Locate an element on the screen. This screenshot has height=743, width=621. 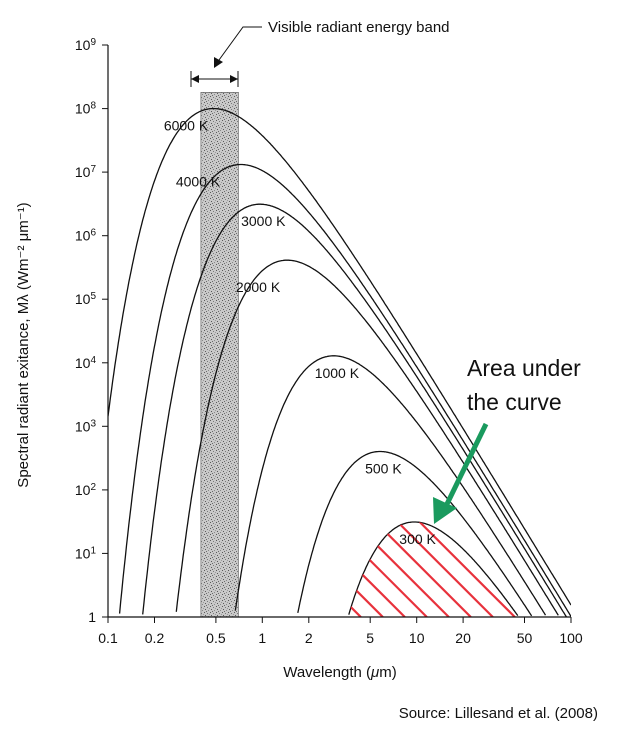
visible-band-rect is located at coordinates (219, 355).